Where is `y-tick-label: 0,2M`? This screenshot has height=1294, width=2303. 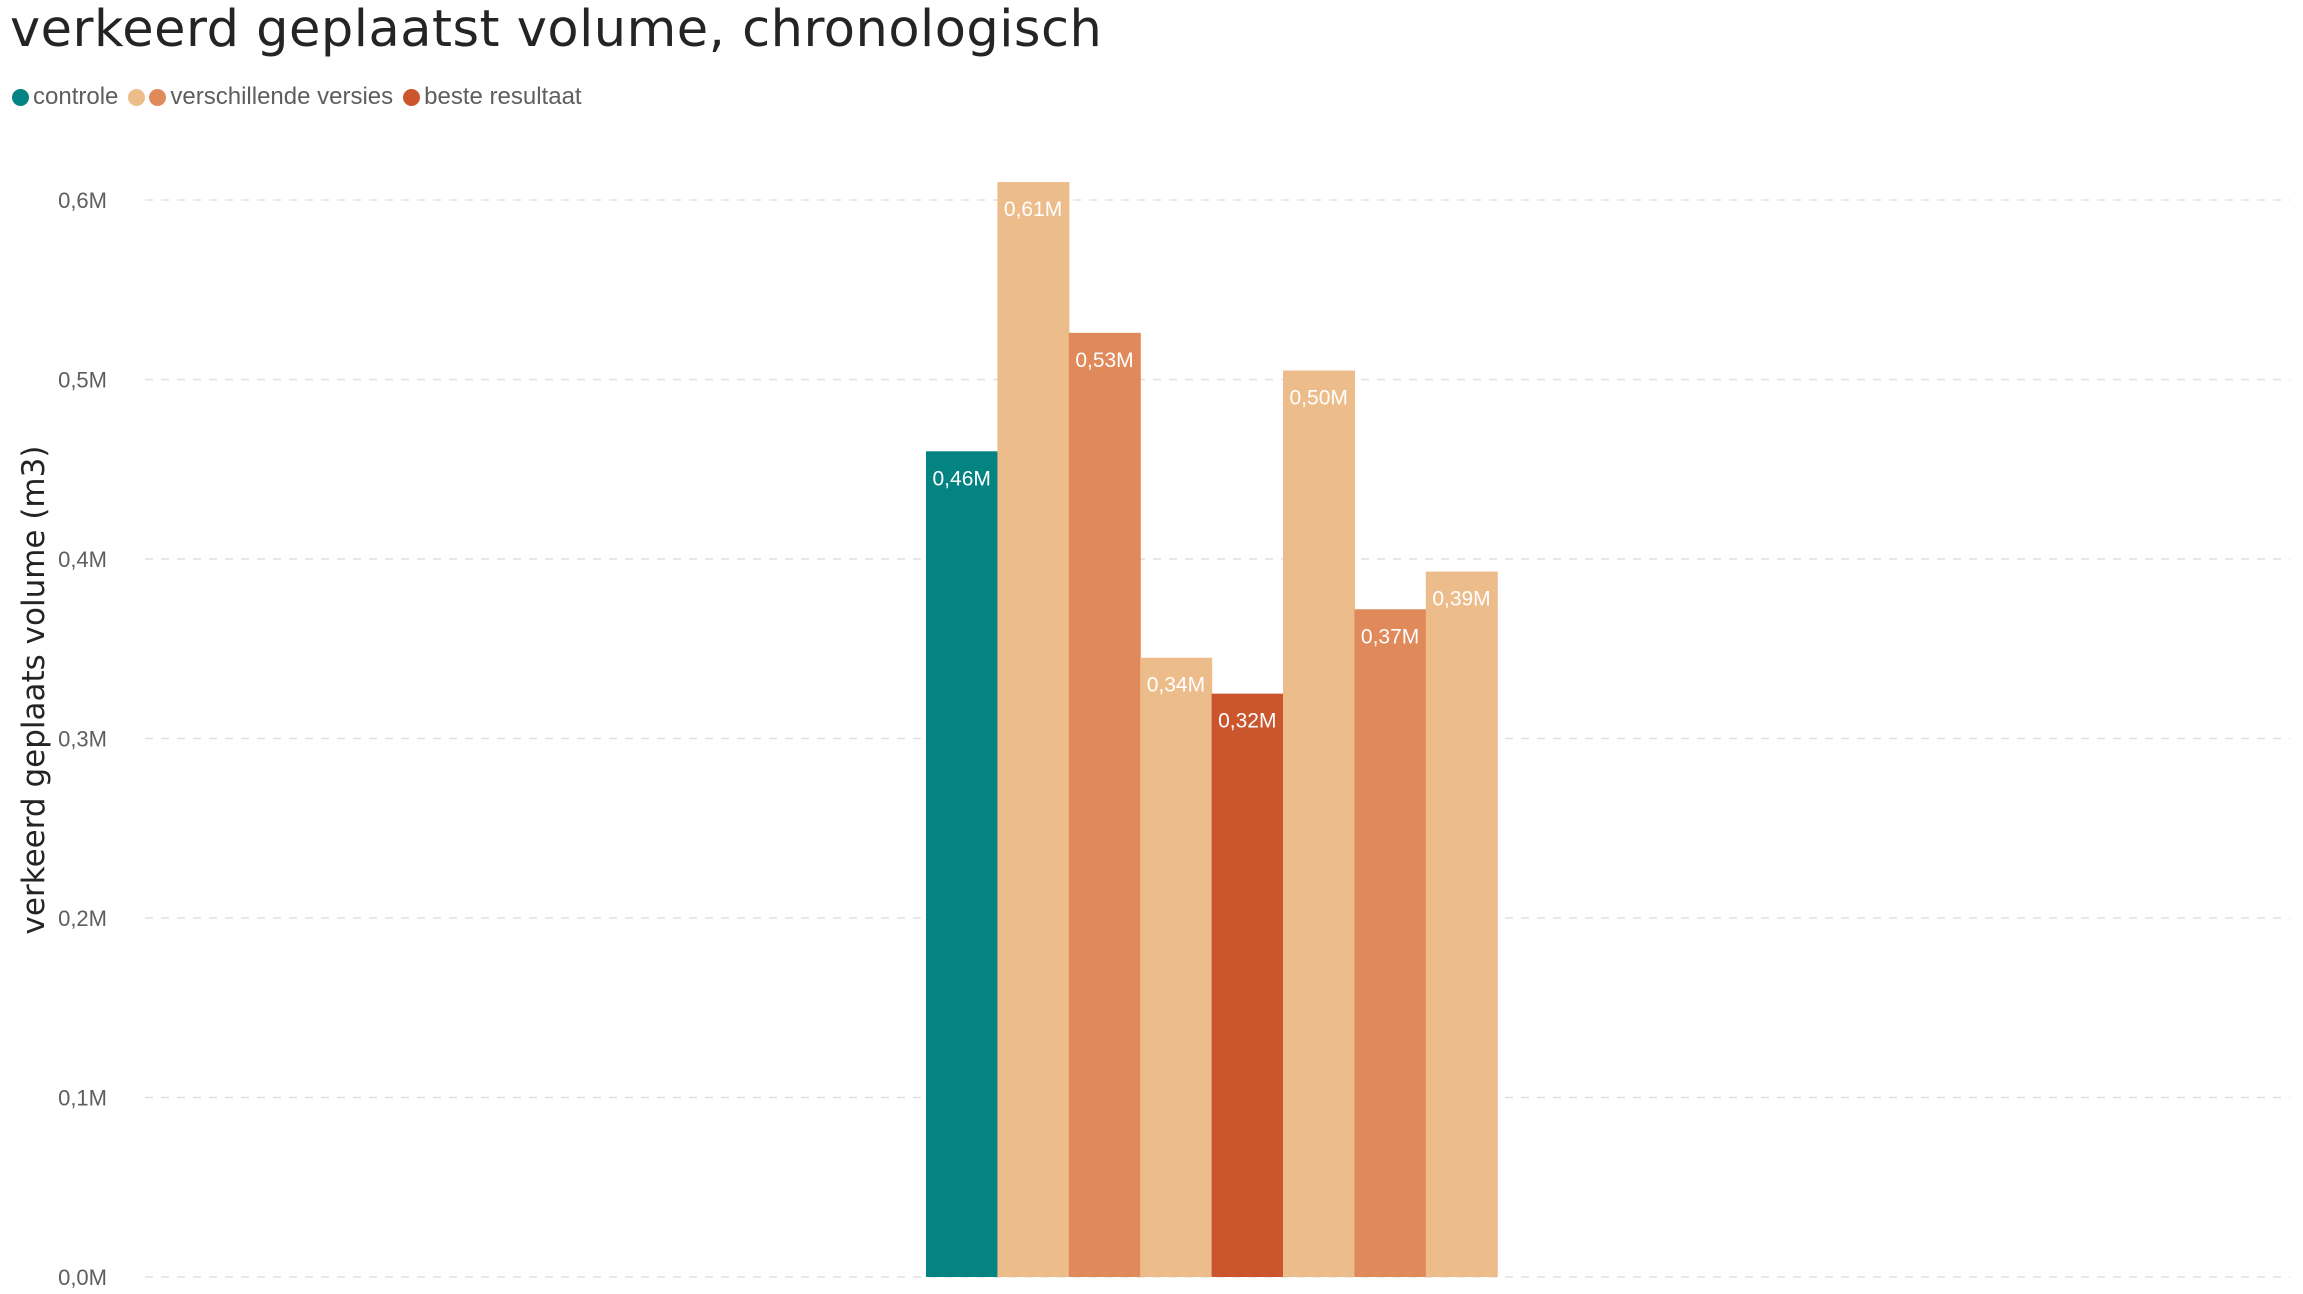 y-tick-label: 0,2M is located at coordinates (82, 918).